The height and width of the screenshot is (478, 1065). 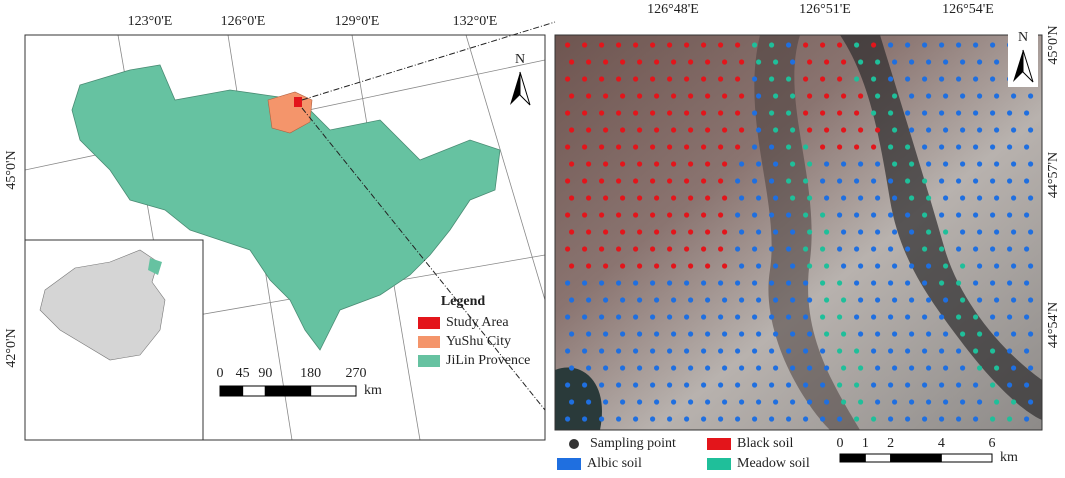 I want to click on scale-label: 45, so click(x=243, y=373).